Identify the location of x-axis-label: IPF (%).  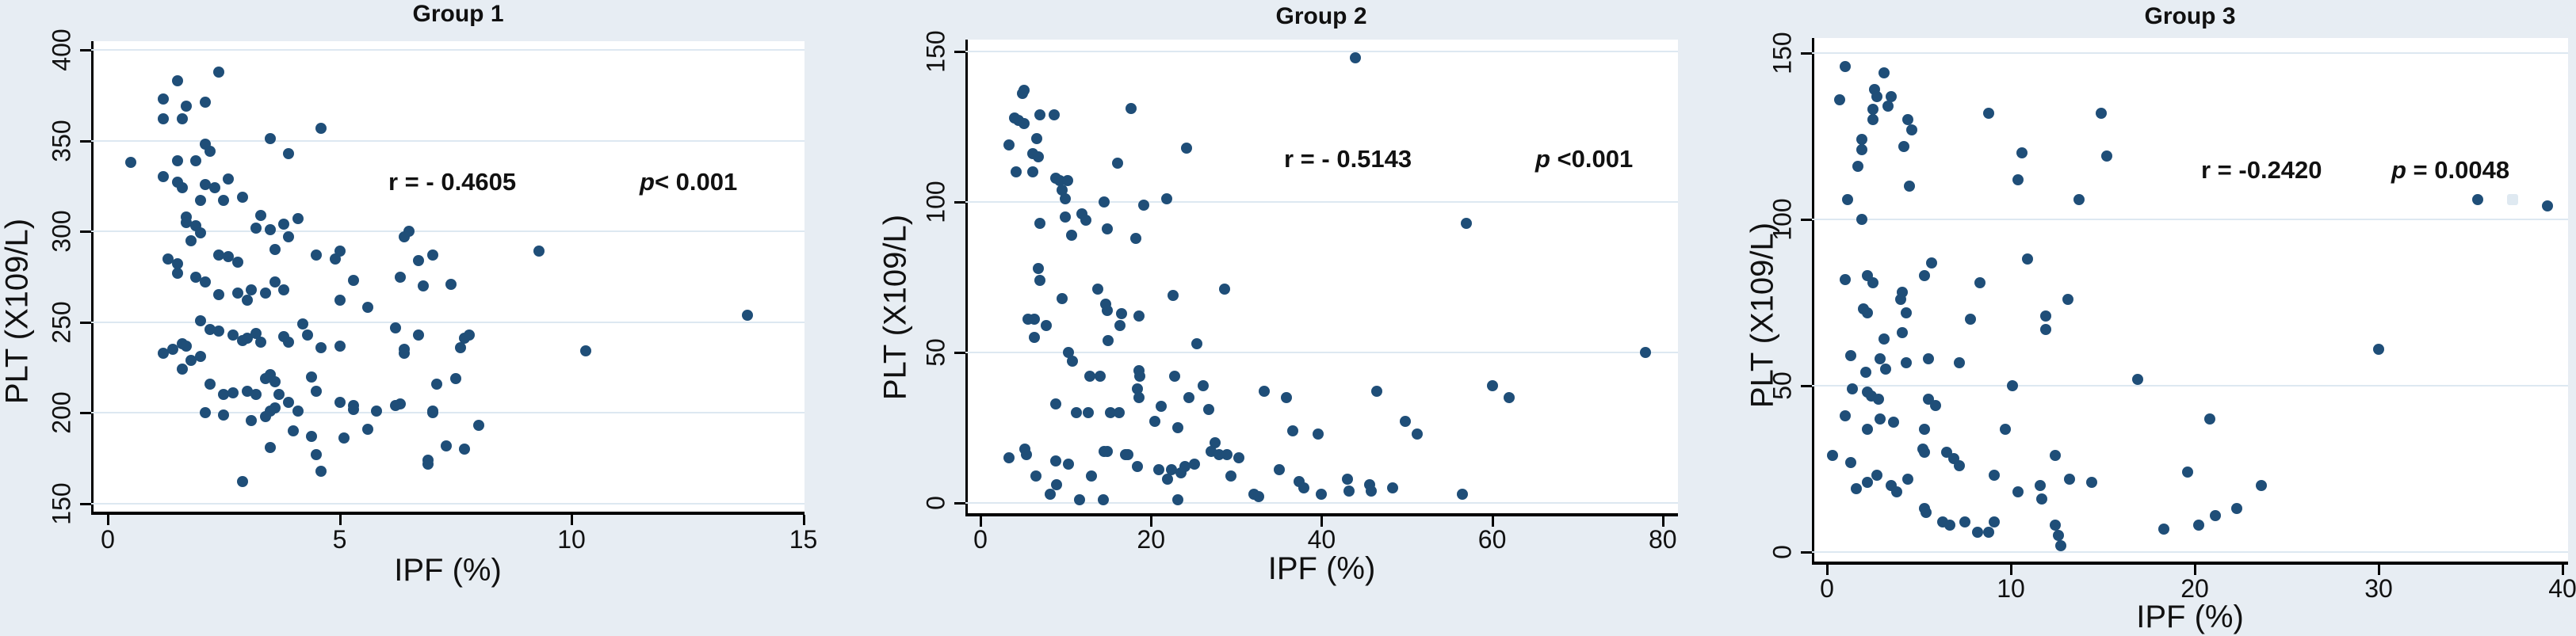
(1321, 568).